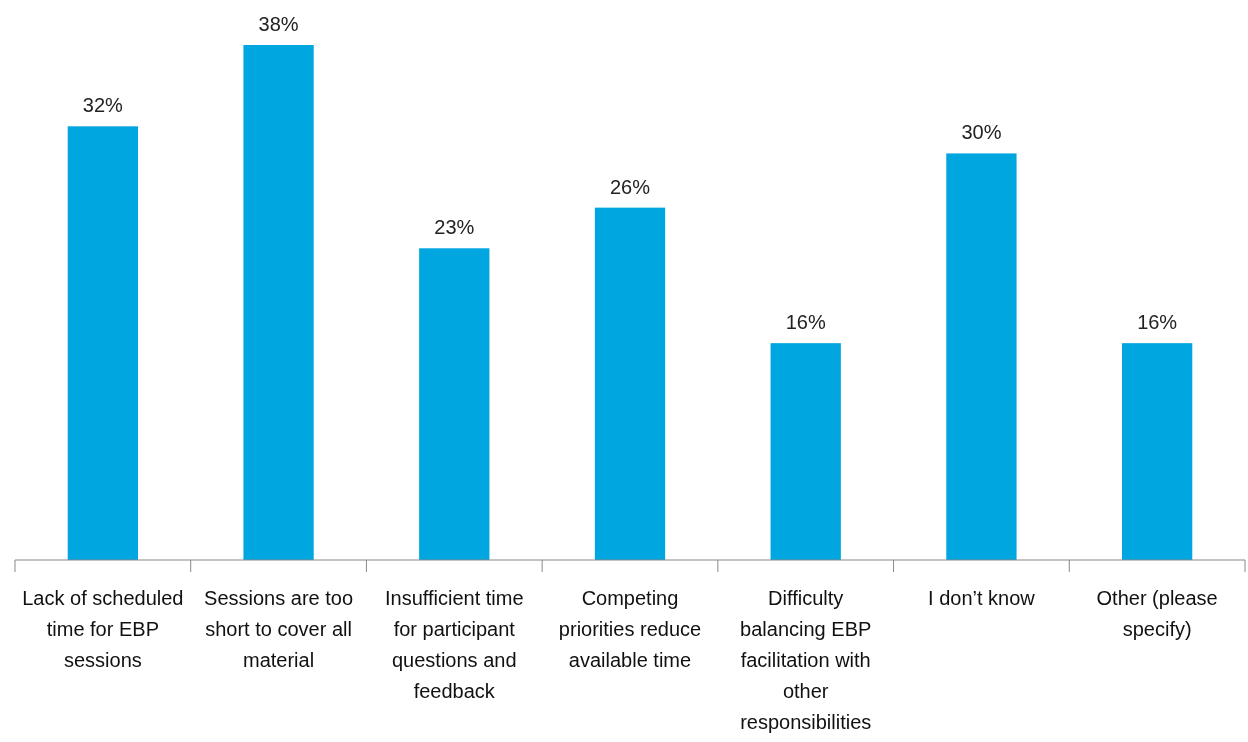 This screenshot has width=1248, height=742. What do you see at coordinates (103, 105) in the screenshot?
I see `data-label: 32%` at bounding box center [103, 105].